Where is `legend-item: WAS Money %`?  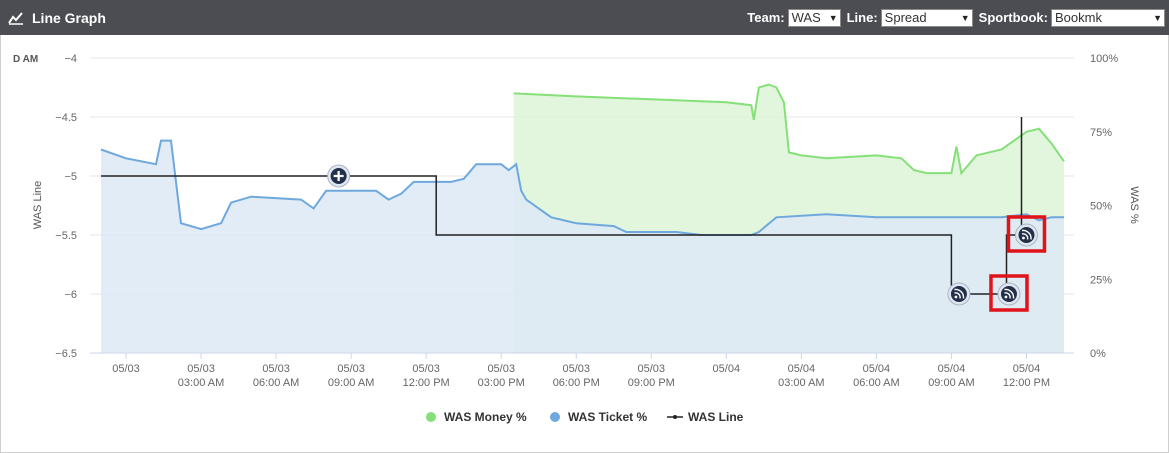
legend-item: WAS Money % is located at coordinates (476, 417).